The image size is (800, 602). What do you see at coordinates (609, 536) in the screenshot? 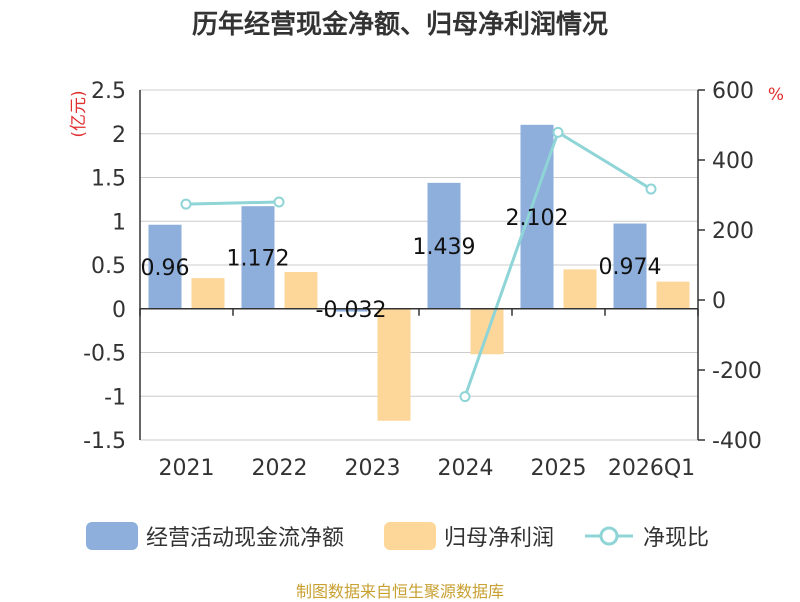
I see `legend-swatch-ratio` at bounding box center [609, 536].